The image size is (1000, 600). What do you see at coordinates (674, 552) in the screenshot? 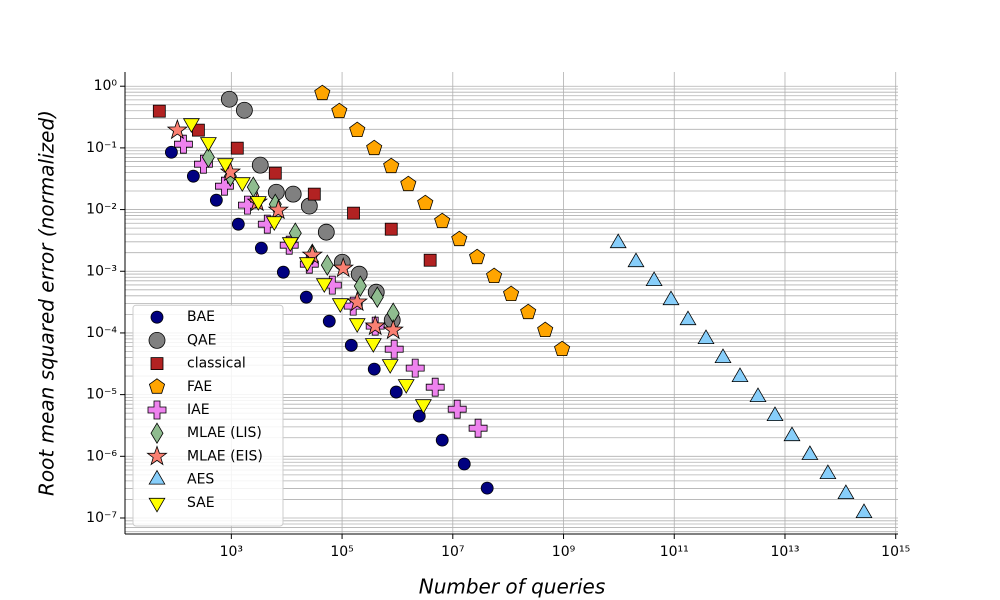
I see `x-tick-label: 10¹¹` at bounding box center [674, 552].